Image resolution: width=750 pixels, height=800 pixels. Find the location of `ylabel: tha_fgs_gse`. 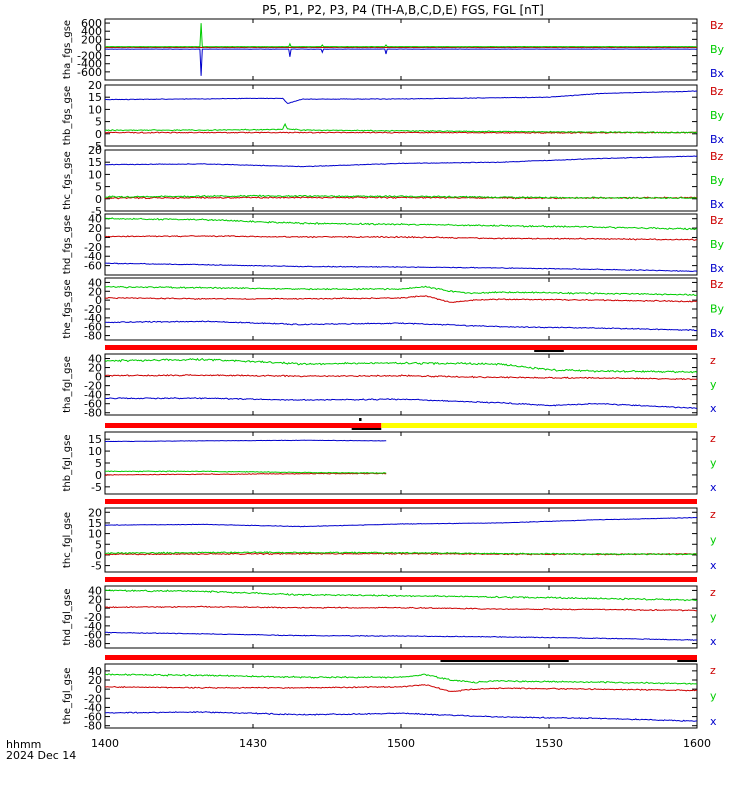

ylabel: tha_fgs_gse is located at coordinates (67, 49).